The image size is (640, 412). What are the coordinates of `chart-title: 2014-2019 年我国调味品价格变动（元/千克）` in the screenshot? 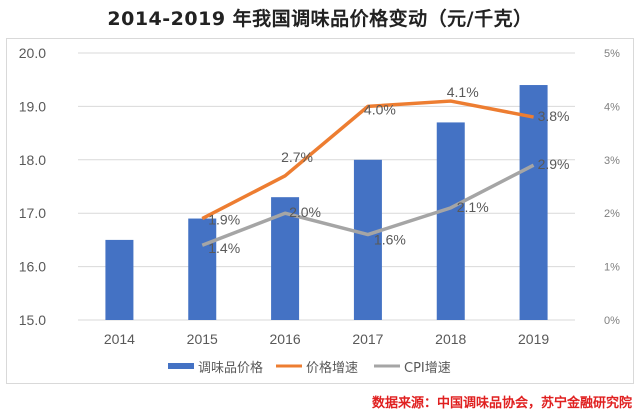 It's located at (320, 19).